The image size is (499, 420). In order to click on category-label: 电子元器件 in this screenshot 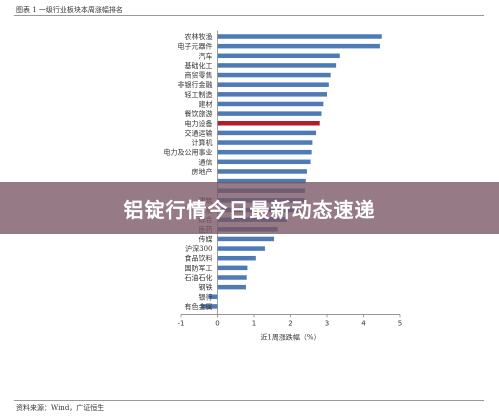, I will do `click(195, 46)`.